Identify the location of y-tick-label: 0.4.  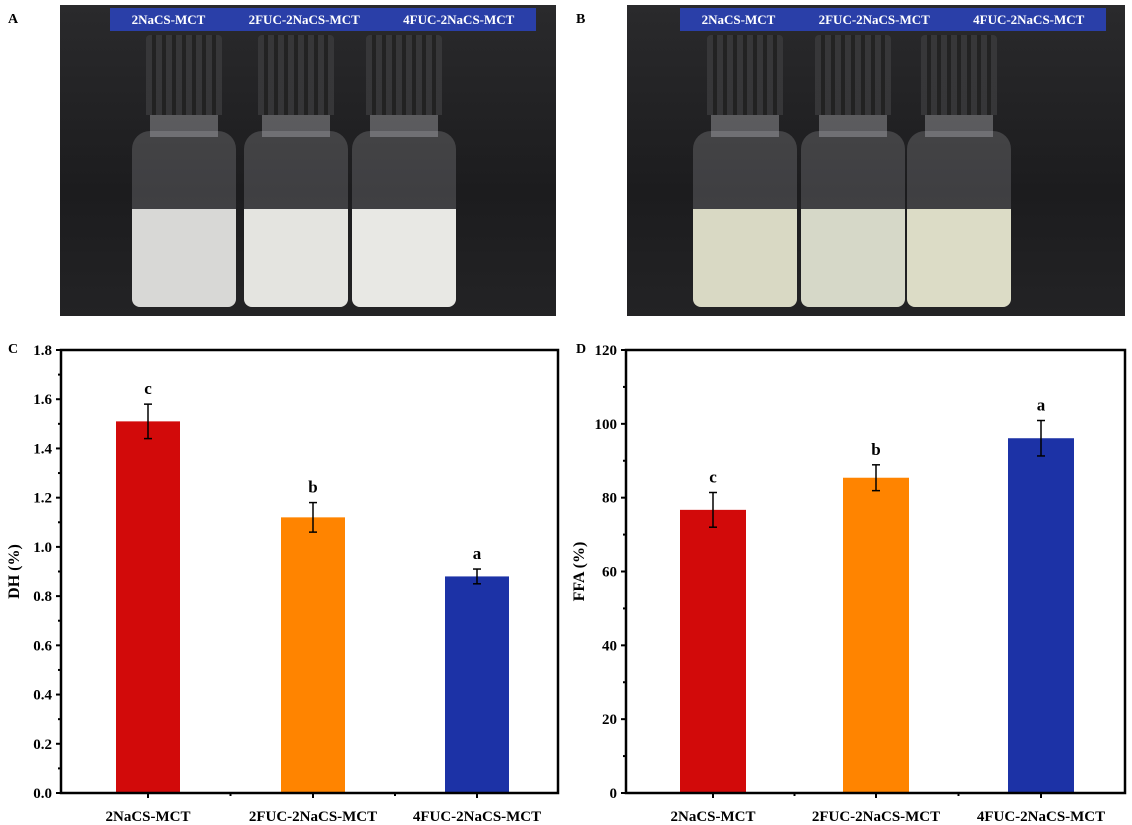
(42, 696).